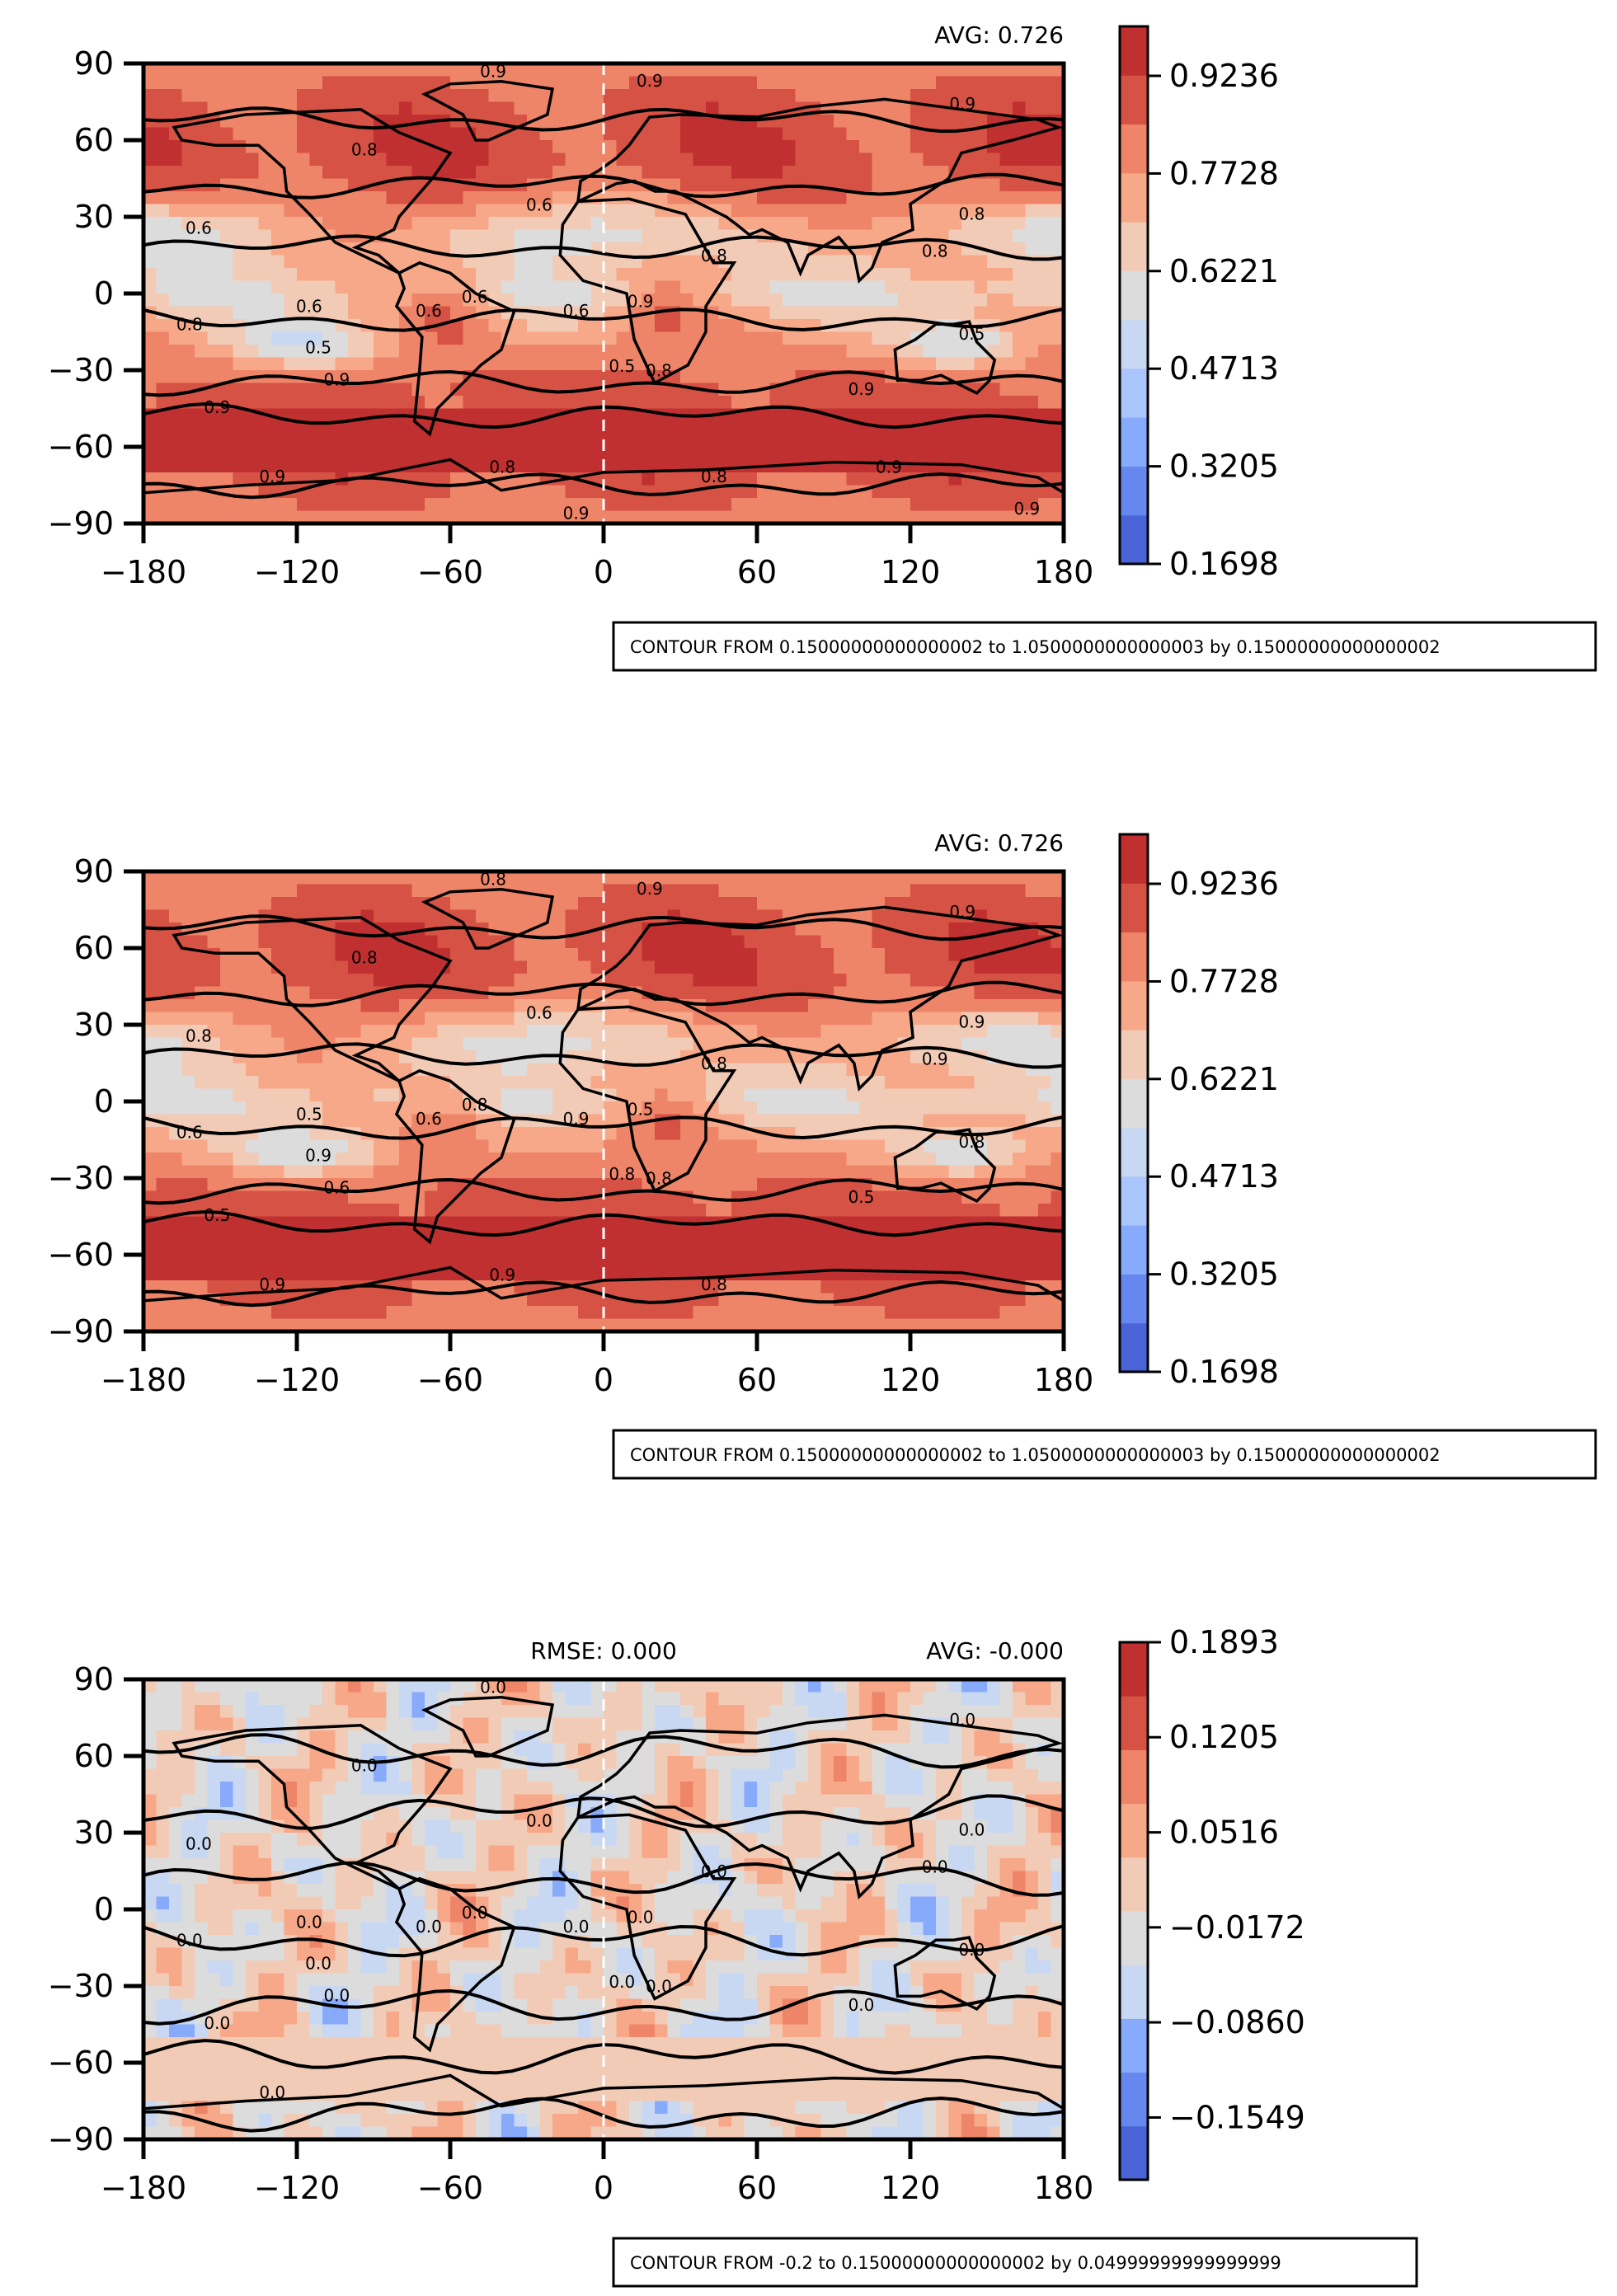 This screenshot has height=2296, width=1617. Describe the element at coordinates (81, 447) in the screenshot. I see `y-tick-label: −60` at that location.